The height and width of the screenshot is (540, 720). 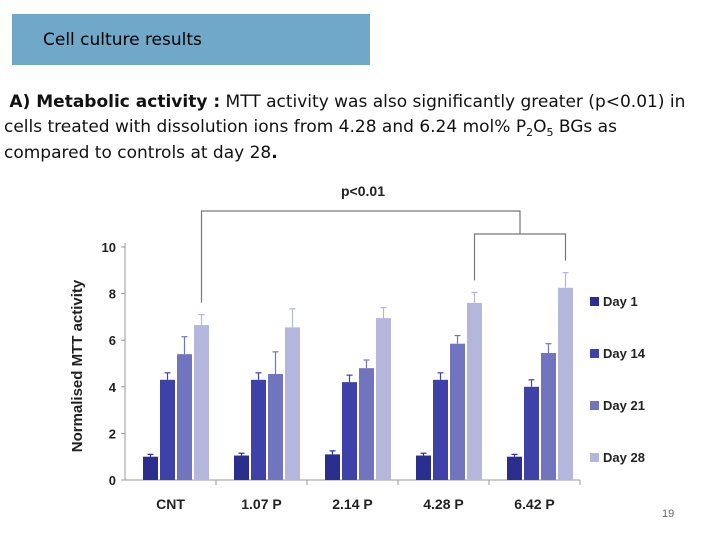 What do you see at coordinates (624, 457) in the screenshot?
I see `legend-label: Day 28` at bounding box center [624, 457].